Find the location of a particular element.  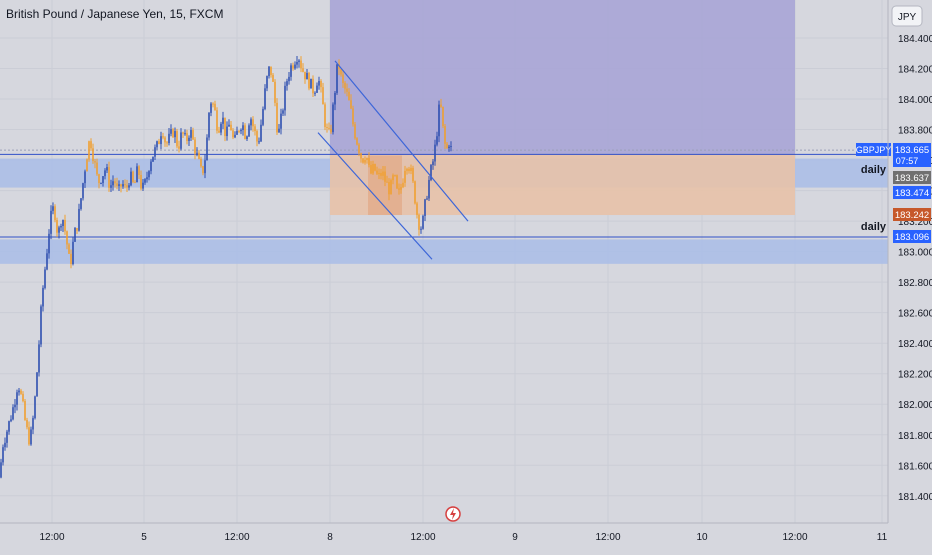

trend-channel is located at coordinates (393, 160).